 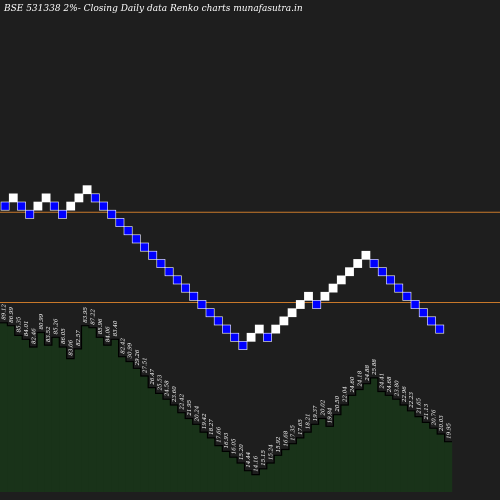 I want to click on volume-label: 22.42, so click(x=183, y=401).